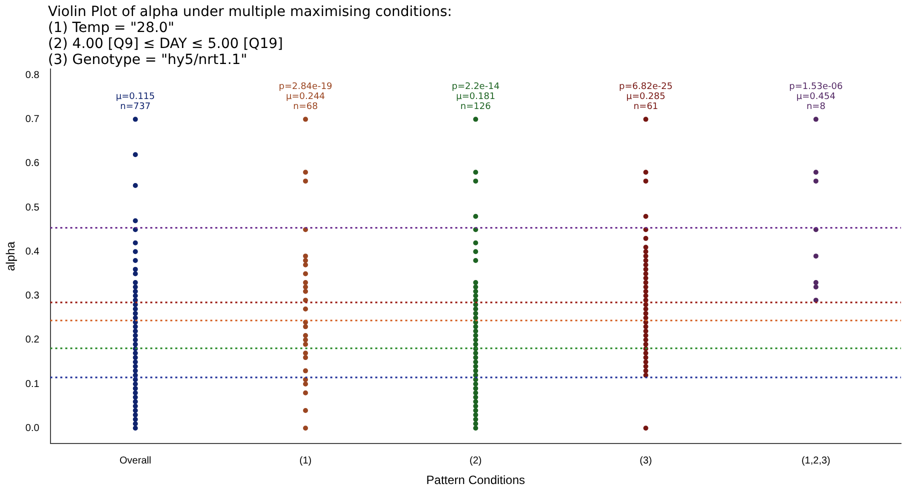 The image size is (906, 492). Describe the element at coordinates (32, 340) in the screenshot. I see `y-tick-label: 0.2` at that location.